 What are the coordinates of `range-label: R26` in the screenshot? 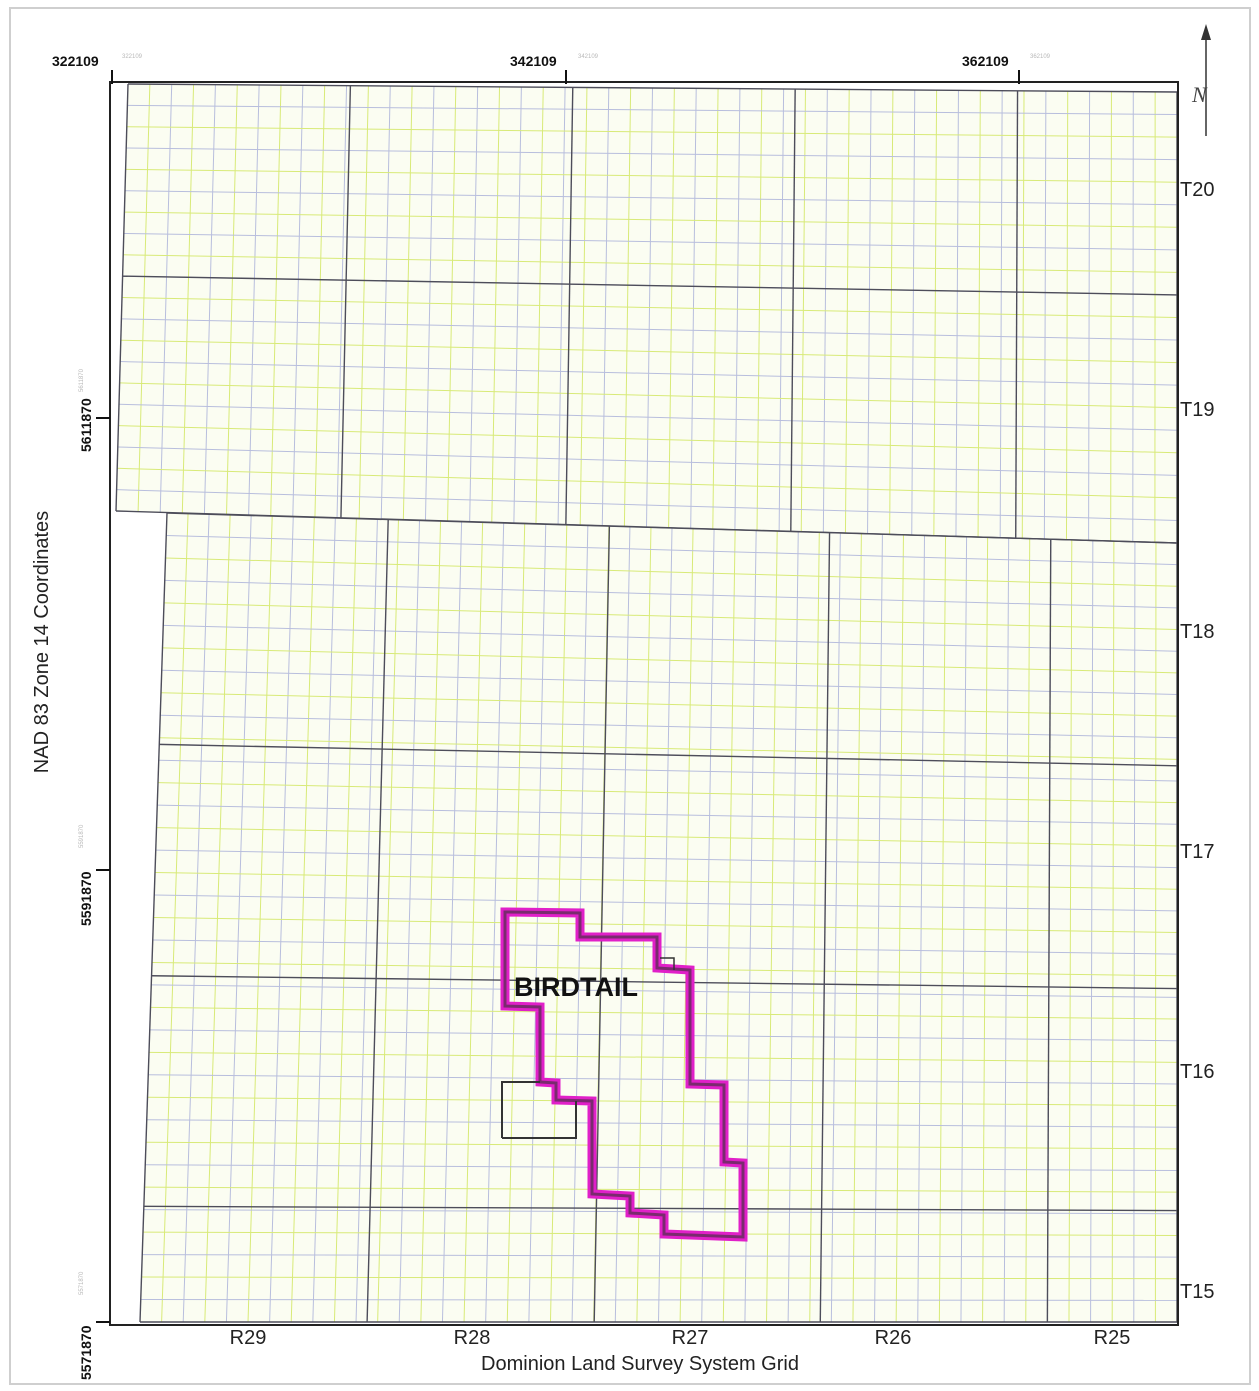 It's located at (893, 1338).